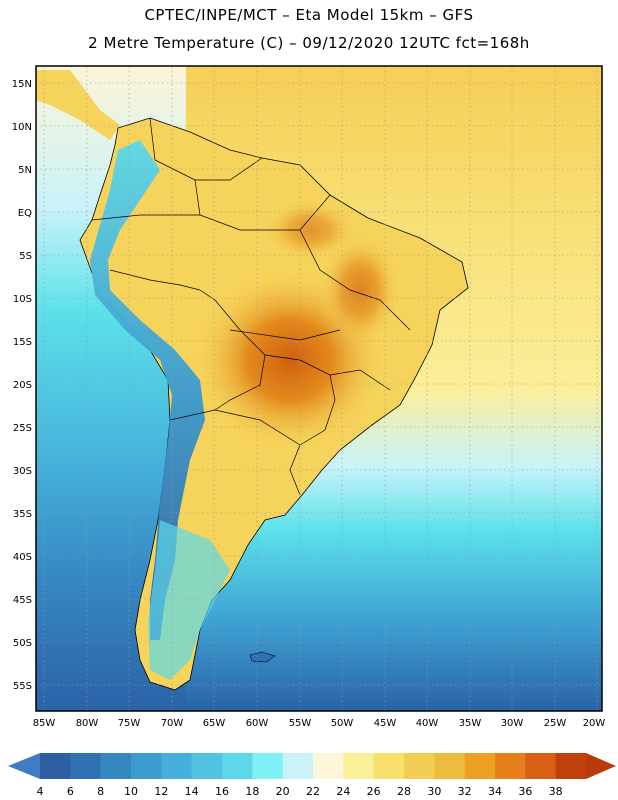 The width and height of the screenshot is (618, 800). I want to click on colorbar-label: 14, so click(192, 791).